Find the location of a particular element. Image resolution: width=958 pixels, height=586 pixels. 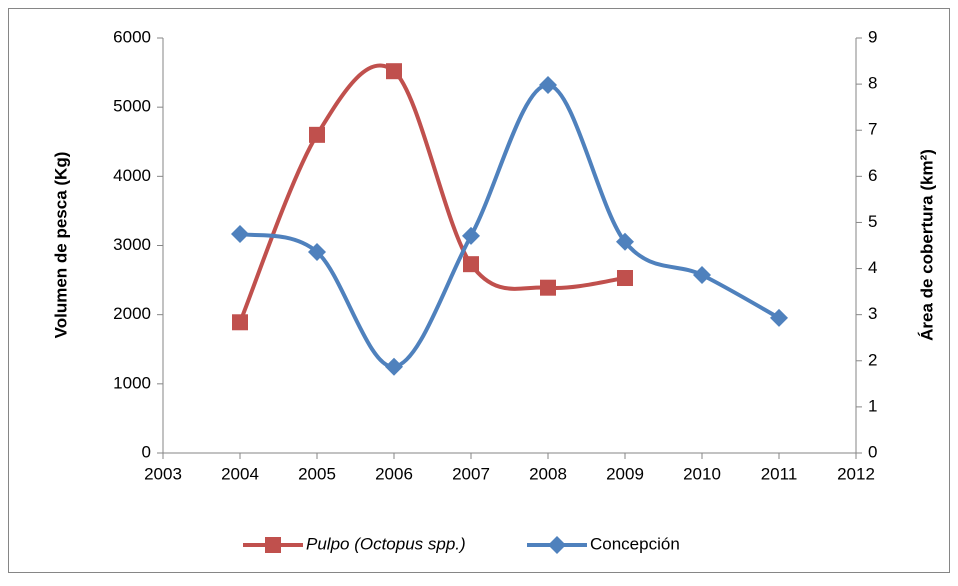

y-tick-label: 4000 is located at coordinates (132, 175).